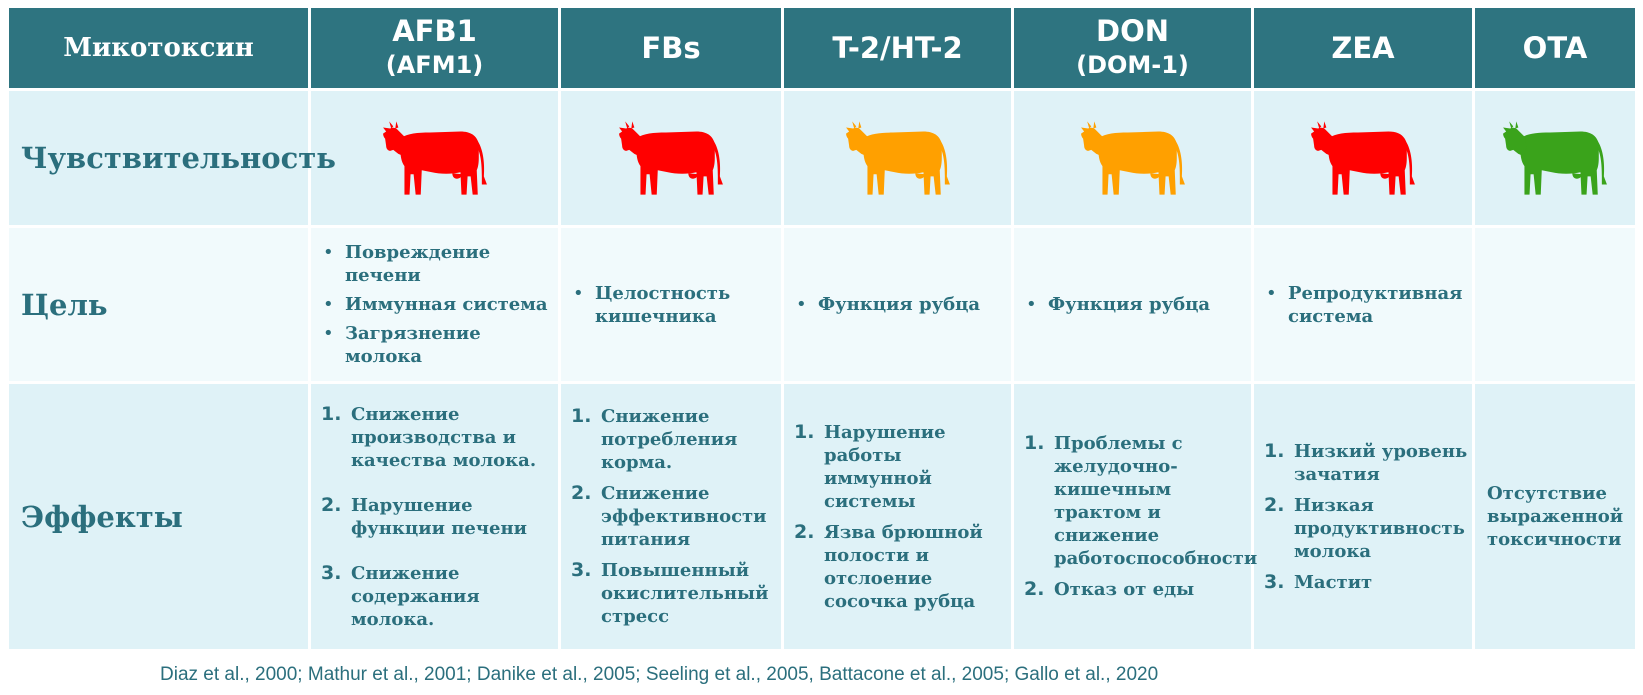  I want to click on row-label-effects: Эффекты, so click(158, 516).